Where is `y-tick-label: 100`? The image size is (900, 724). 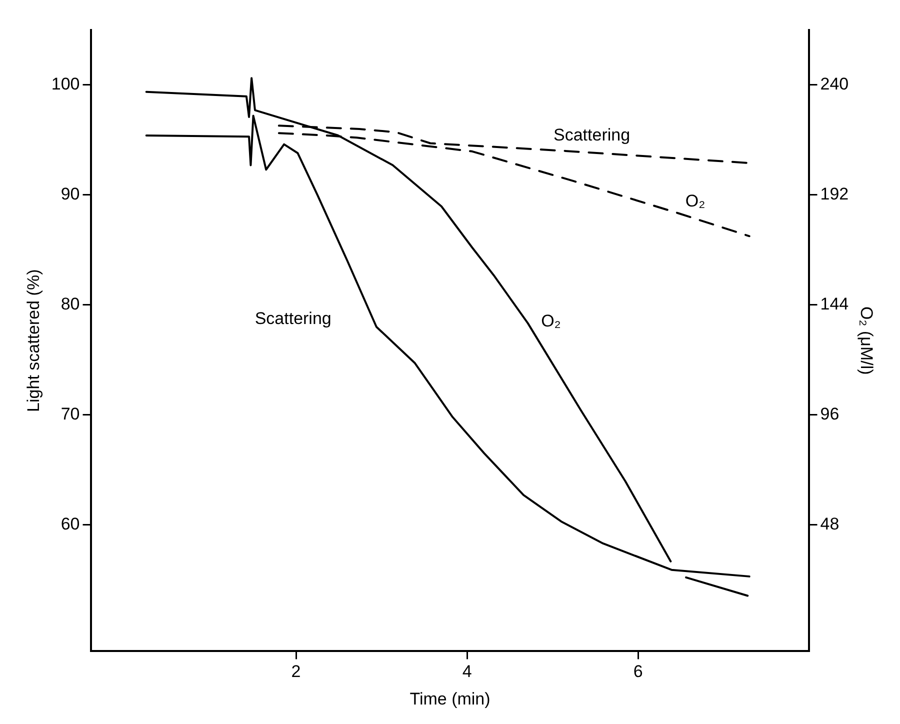 y-tick-label: 100 is located at coordinates (65, 84).